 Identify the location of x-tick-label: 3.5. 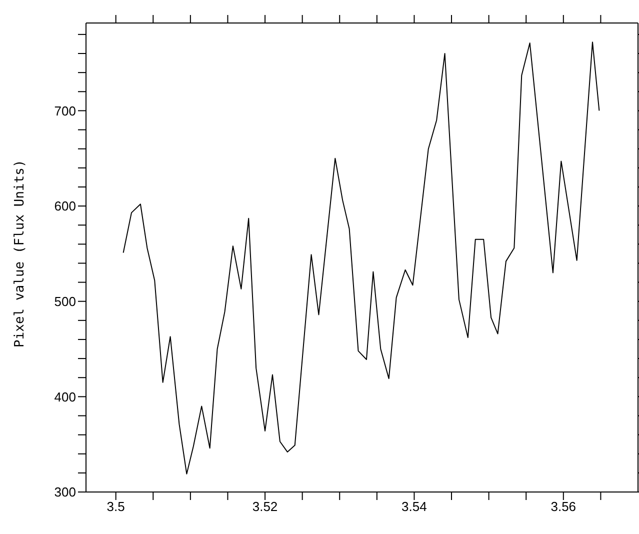
(115, 506).